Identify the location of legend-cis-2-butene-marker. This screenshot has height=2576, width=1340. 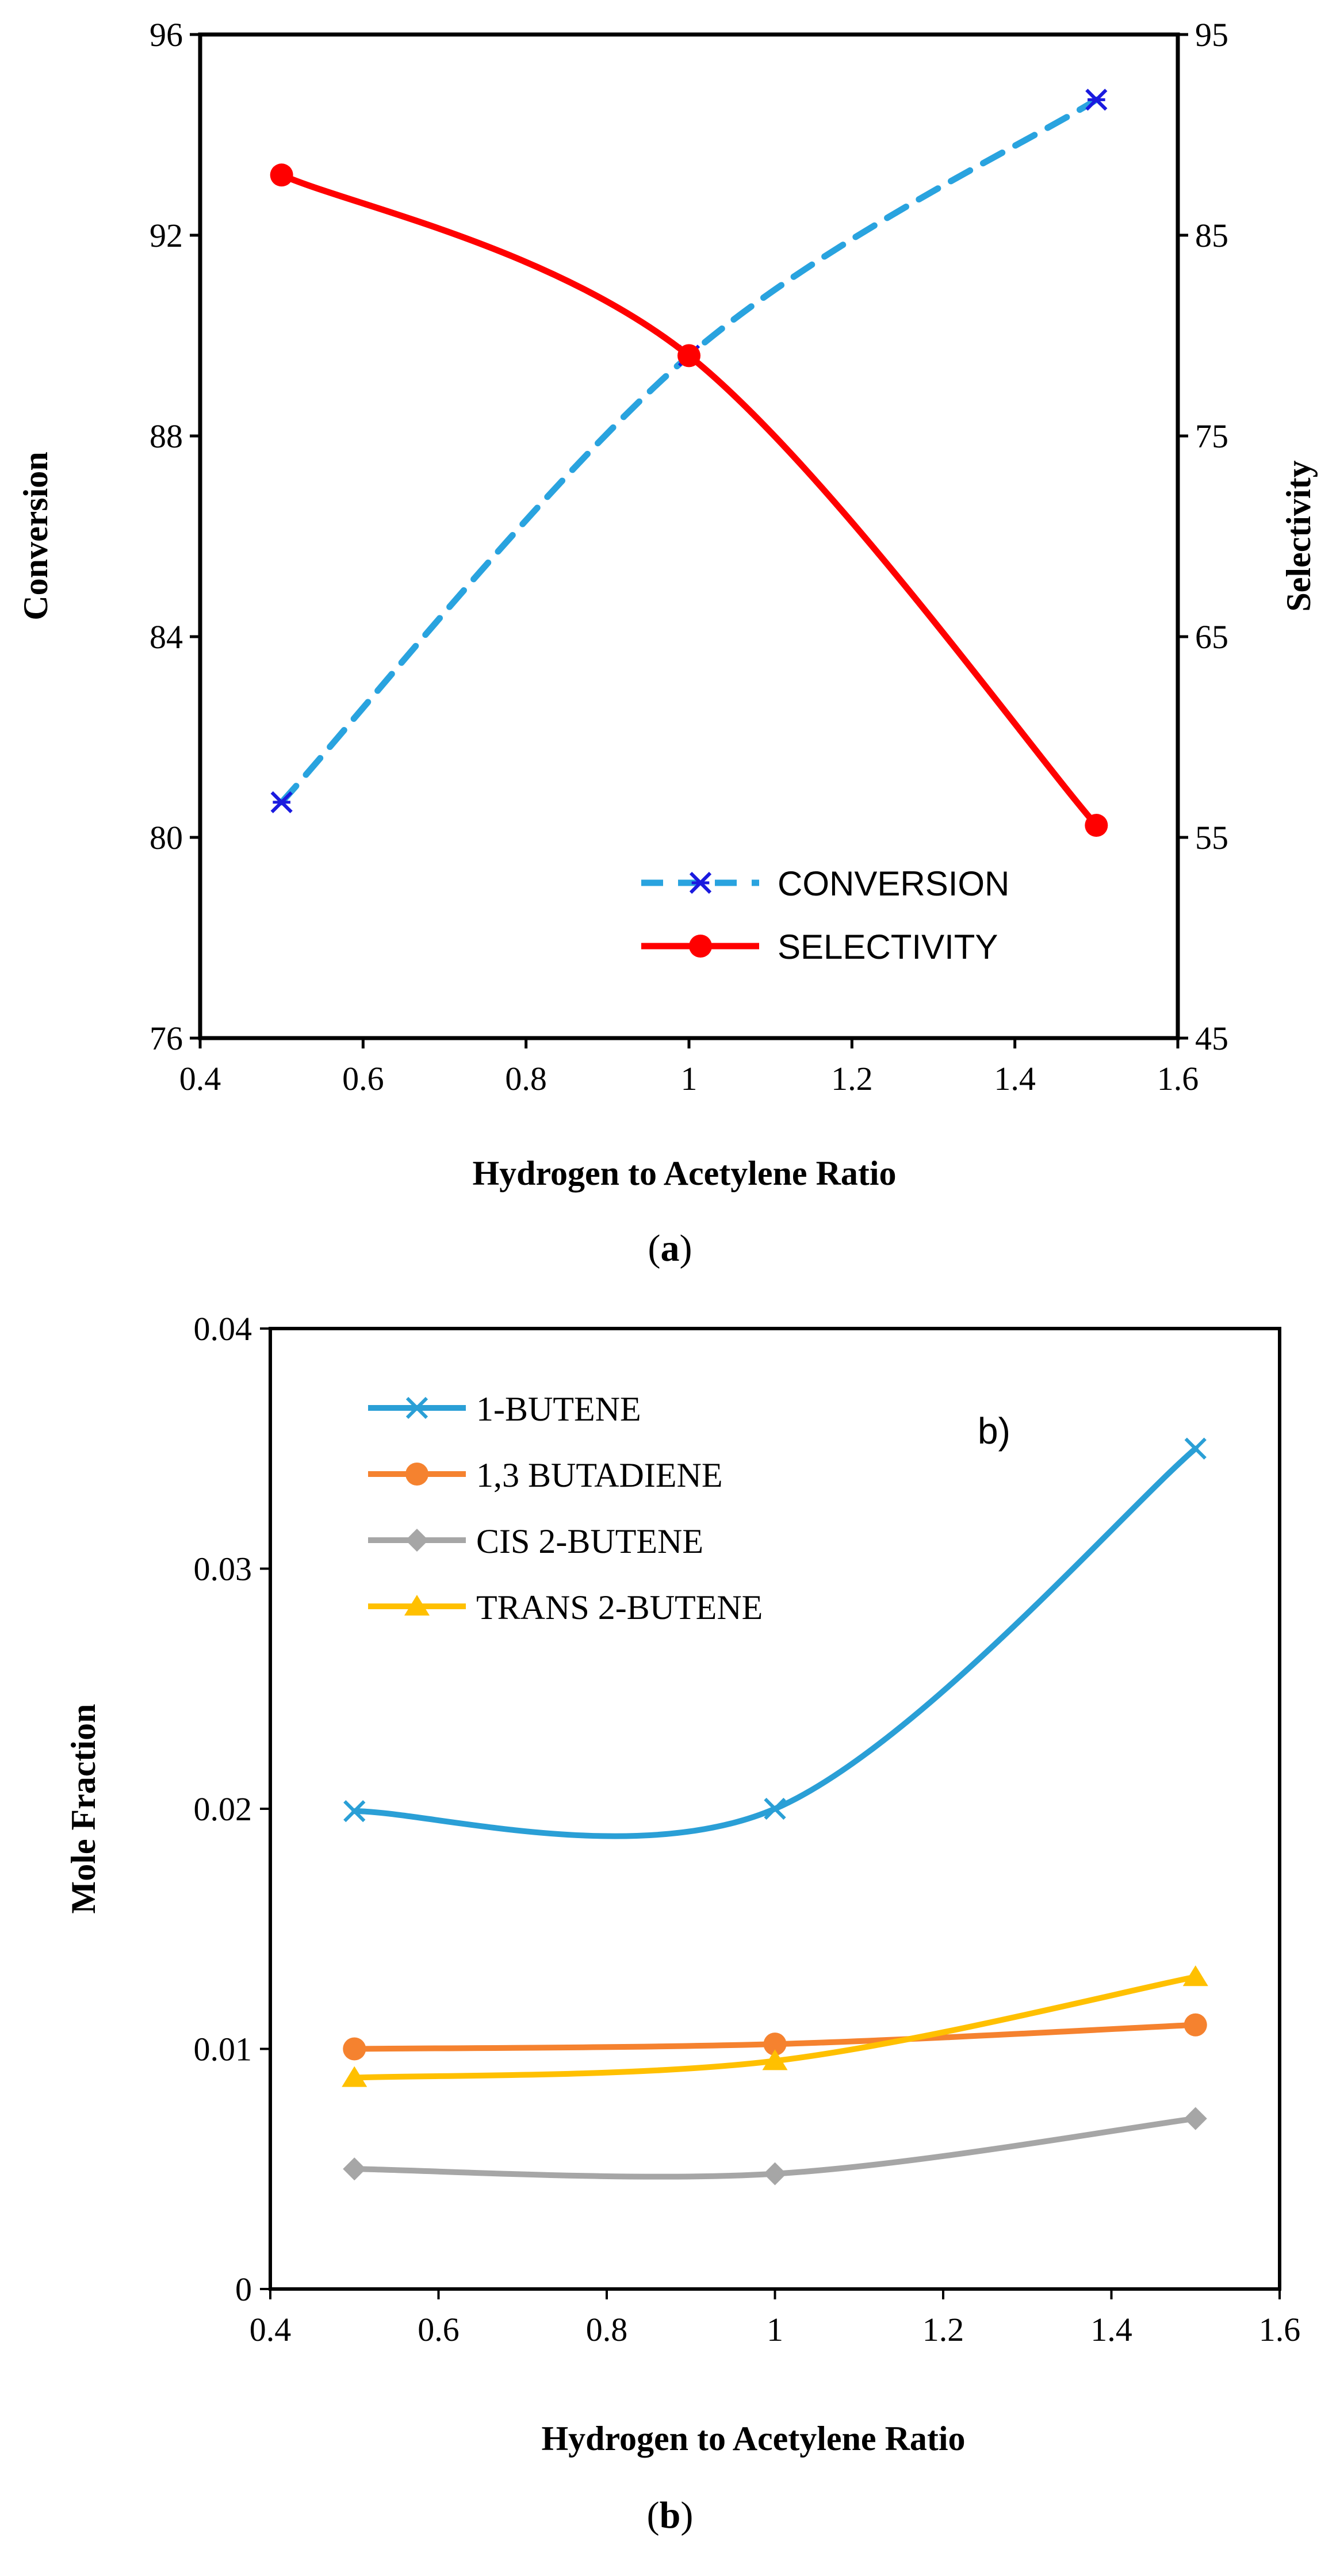
(416, 1540).